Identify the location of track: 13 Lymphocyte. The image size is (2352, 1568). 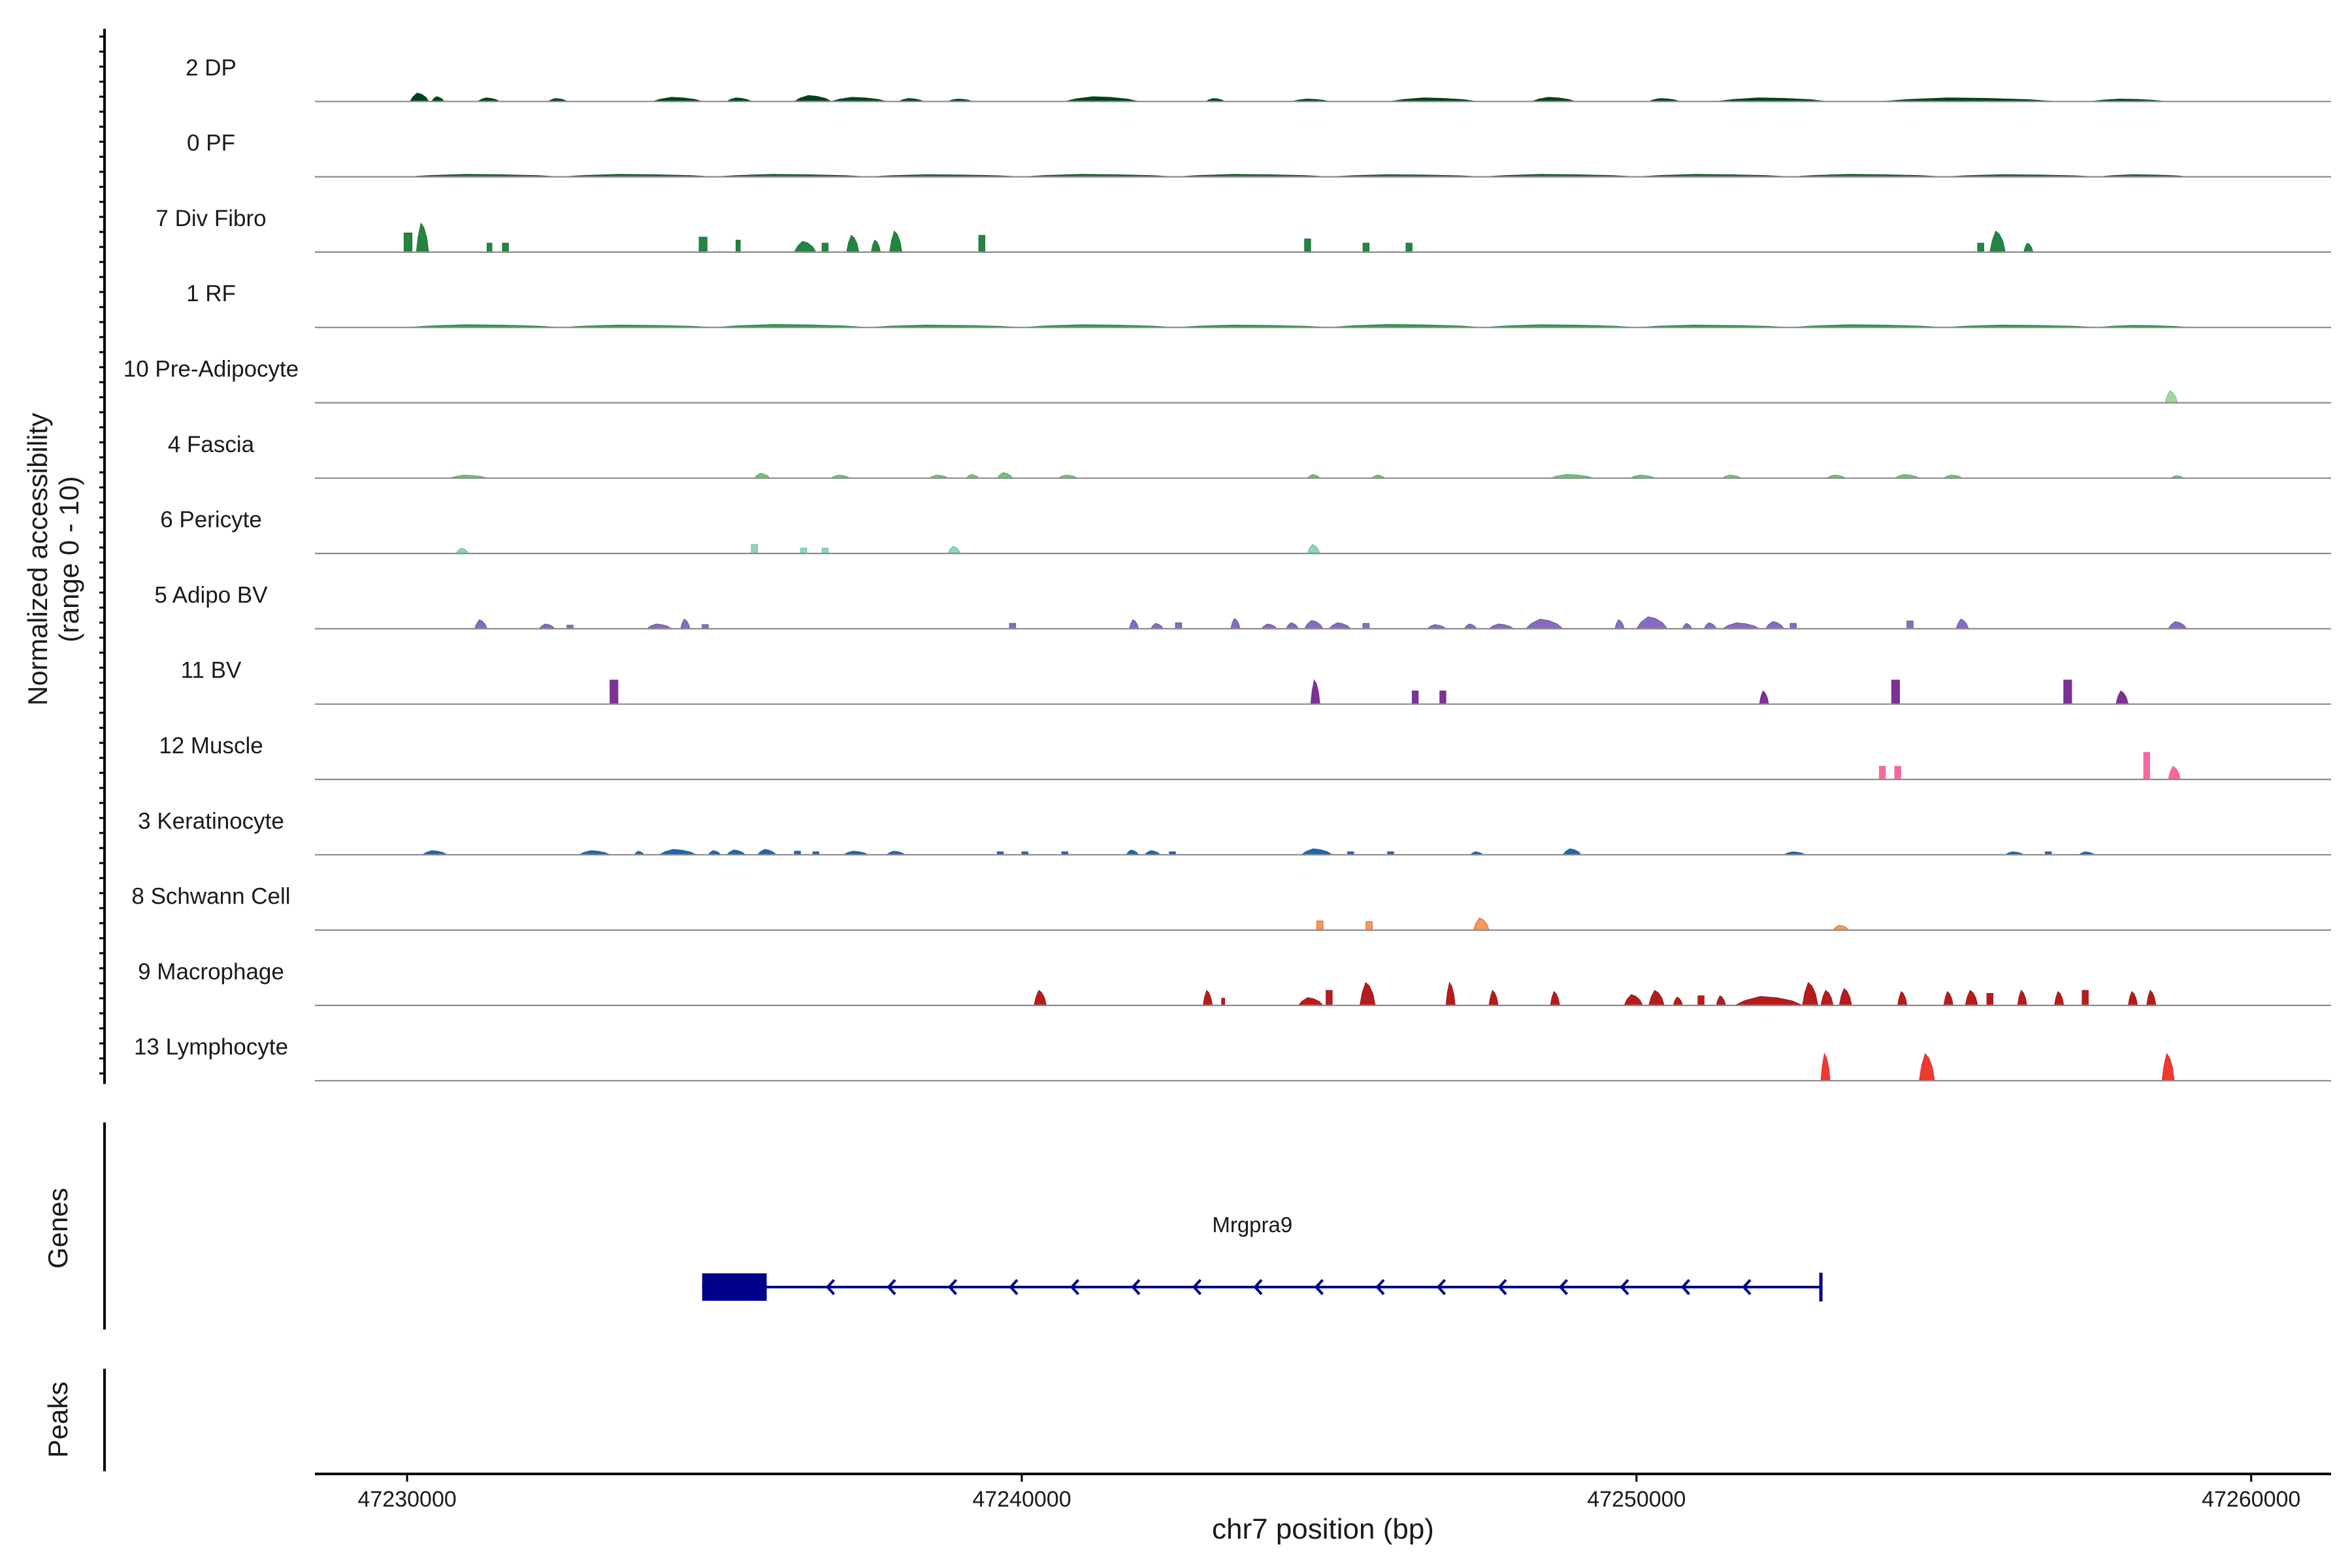
(1232, 1058).